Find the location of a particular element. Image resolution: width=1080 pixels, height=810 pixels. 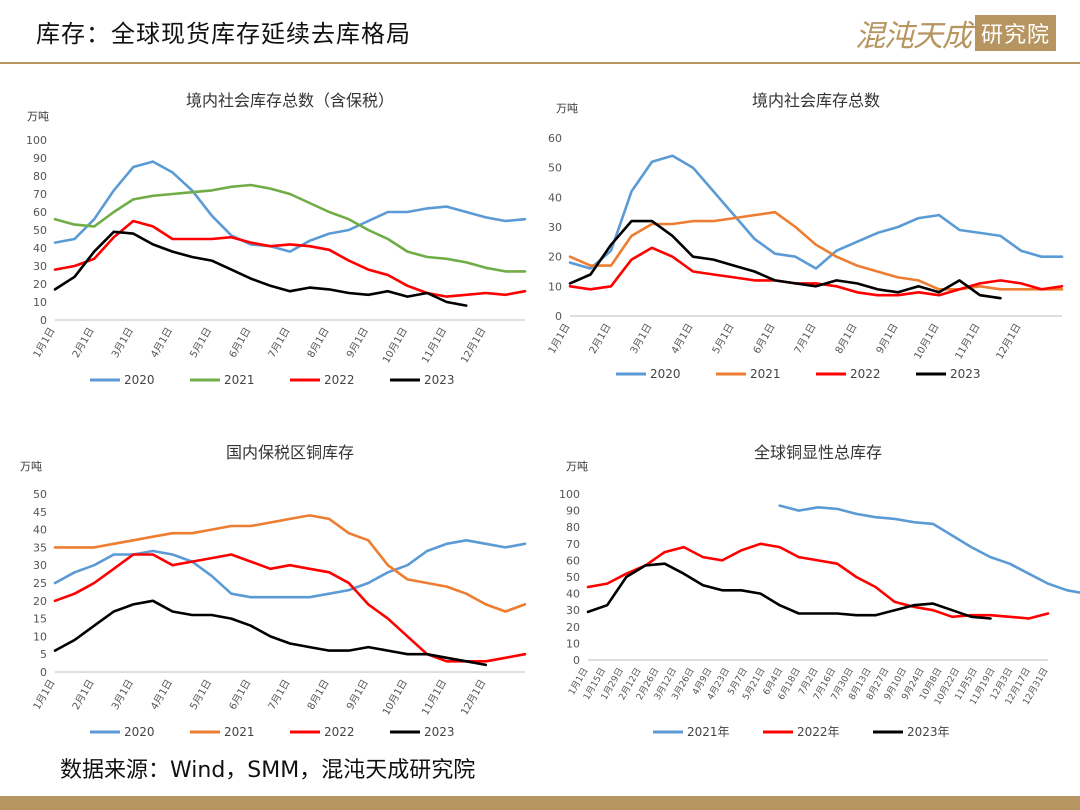

company-logo: 混沌天成 研究院 is located at coordinates (955, 33).